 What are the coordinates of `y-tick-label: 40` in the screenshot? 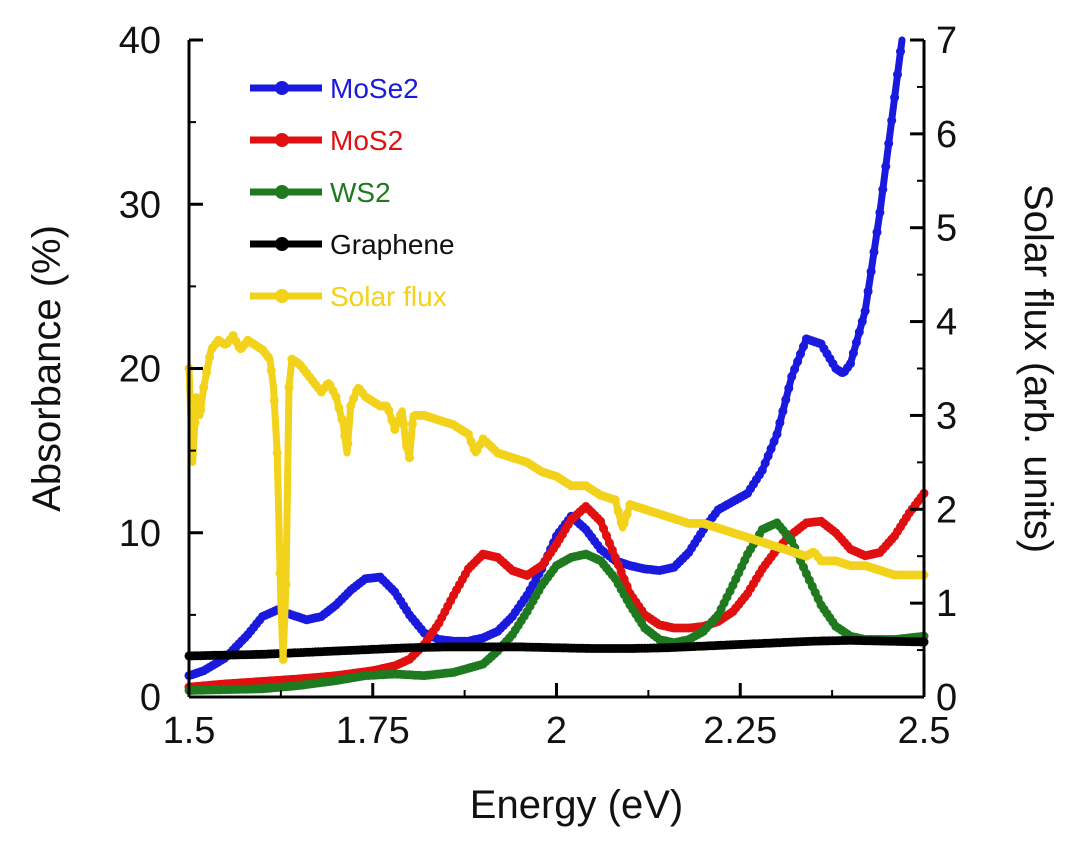 It's located at (140, 41).